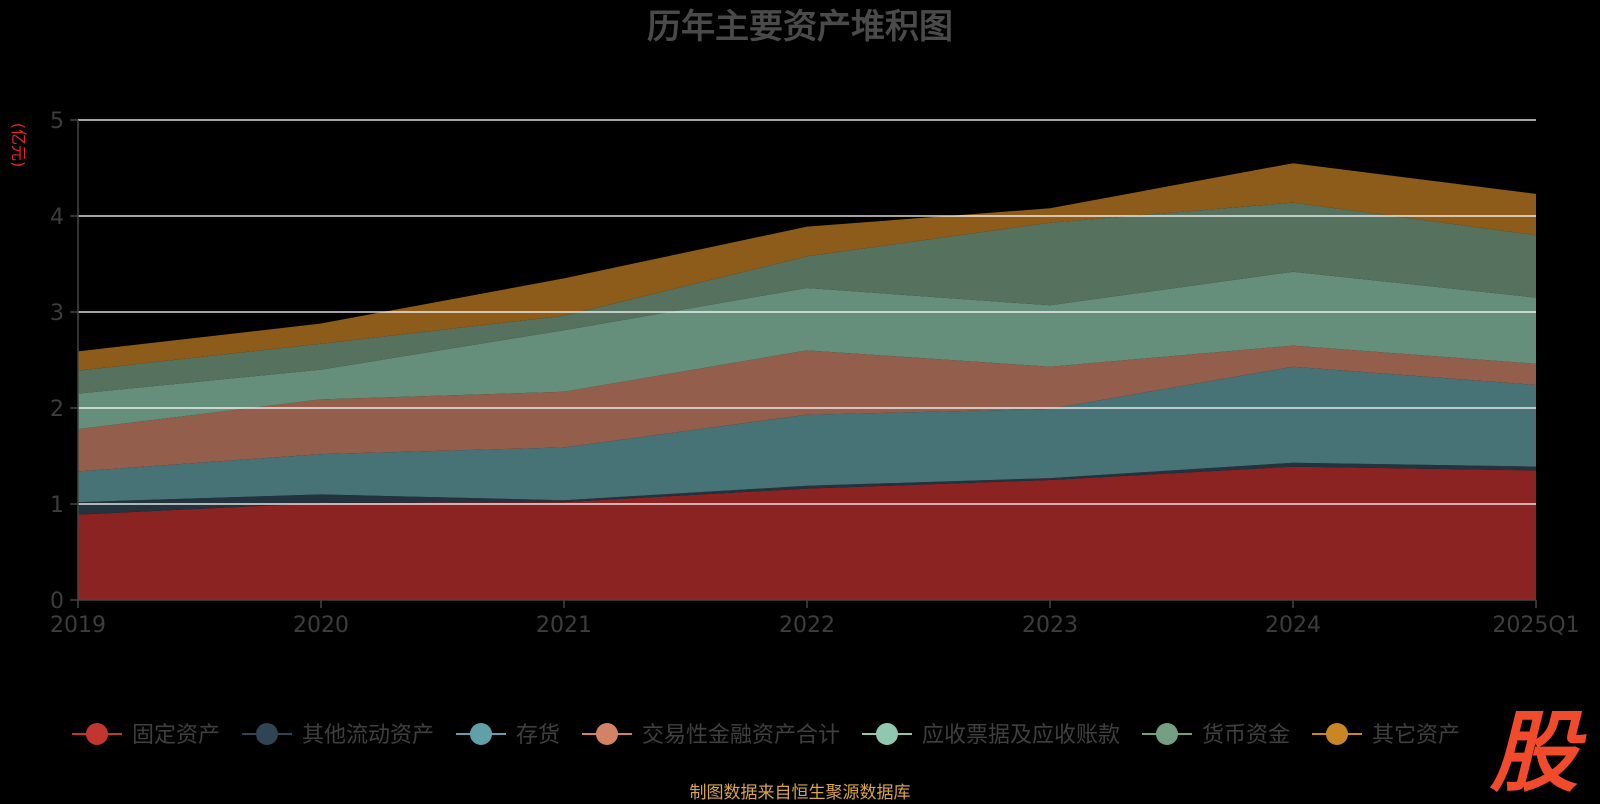 This screenshot has width=1600, height=804. I want to click on legend-label: 其它资产, so click(1416, 735).